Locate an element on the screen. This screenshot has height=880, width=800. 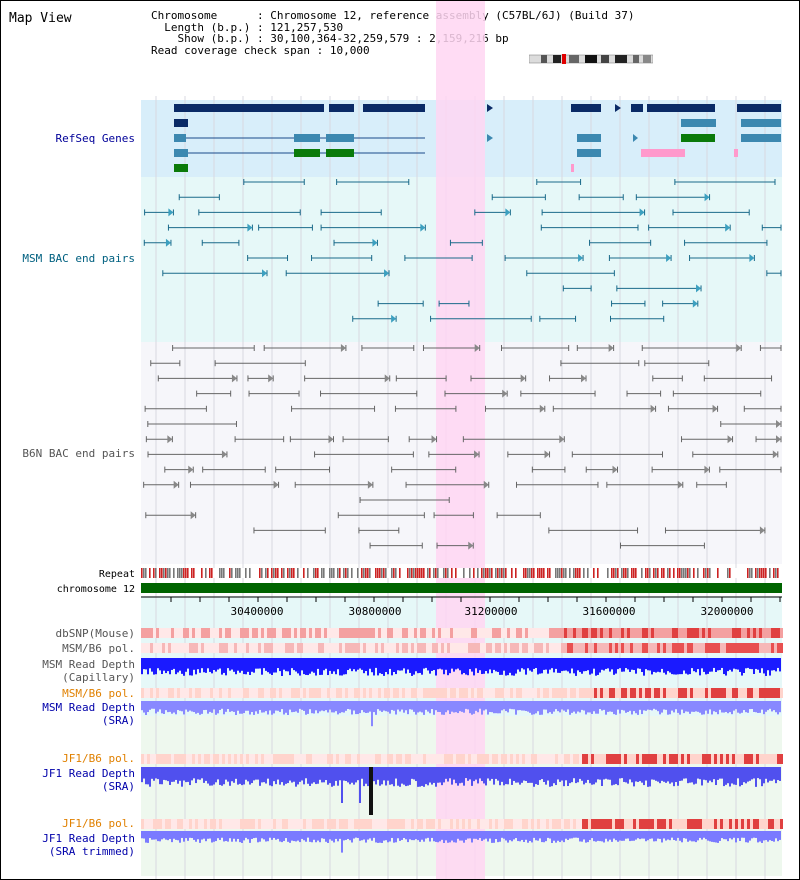
label-msm-depth-sra-2: (SRA) is located at coordinates (118, 720).